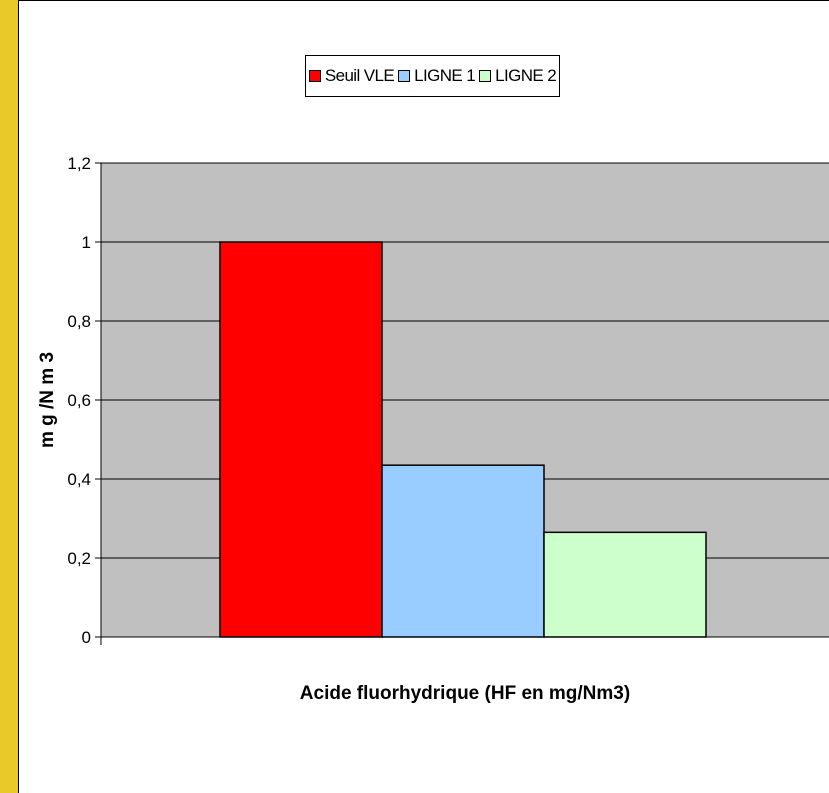  I want to click on chart-legend: Seuil VLE LIGNE 1 LIGNE 2, so click(432, 76).